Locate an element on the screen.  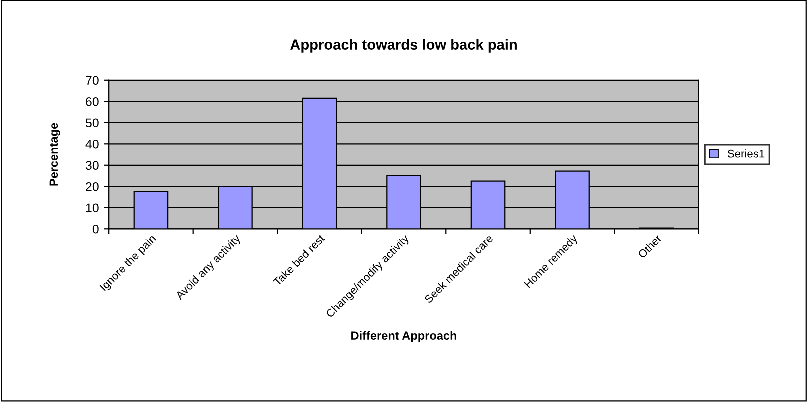
y-tick-label: 50 is located at coordinates (92, 123).